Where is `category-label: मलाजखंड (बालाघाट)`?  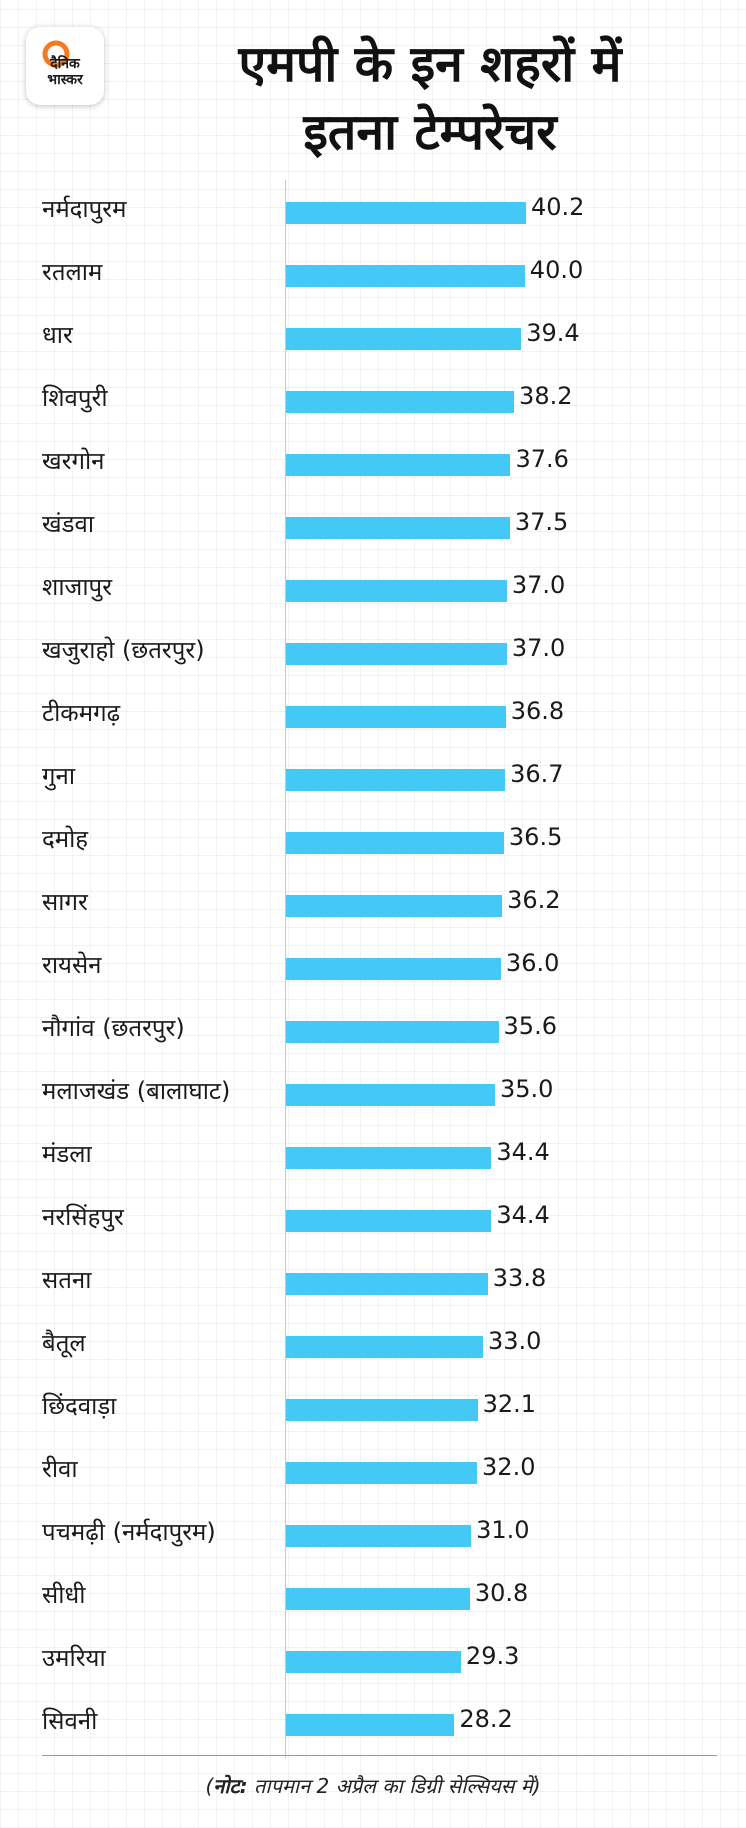 category-label: मलाजखंड (बालाघाट) is located at coordinates (136, 1091).